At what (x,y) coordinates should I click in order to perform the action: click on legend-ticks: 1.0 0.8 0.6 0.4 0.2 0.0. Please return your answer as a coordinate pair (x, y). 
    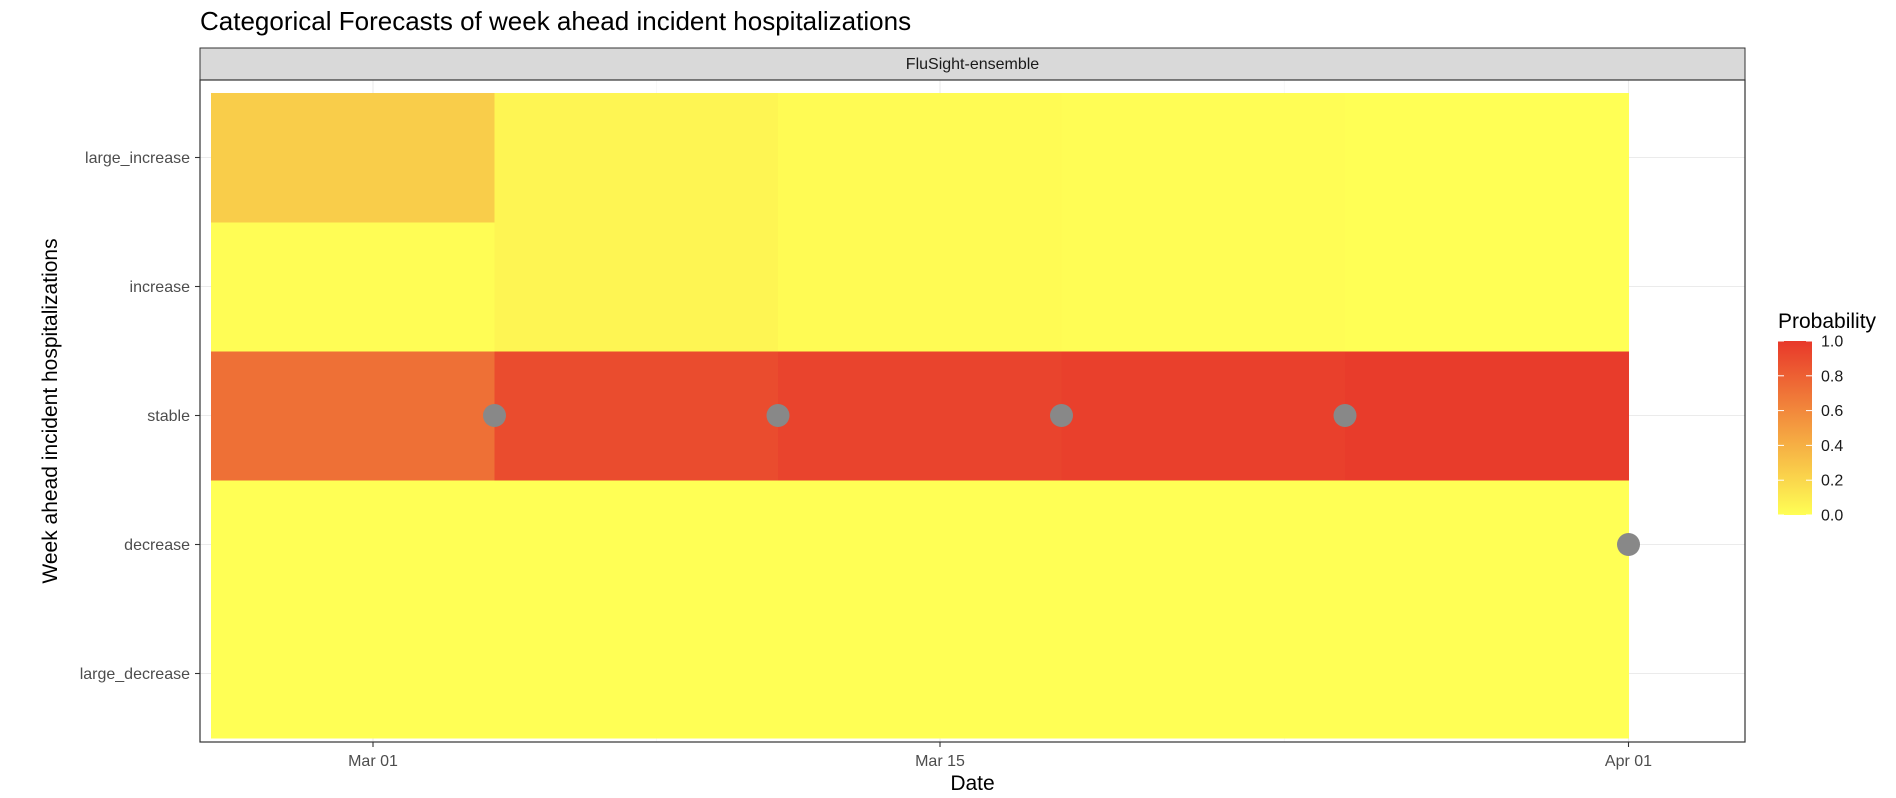
    Looking at the image, I should click on (1810, 429).